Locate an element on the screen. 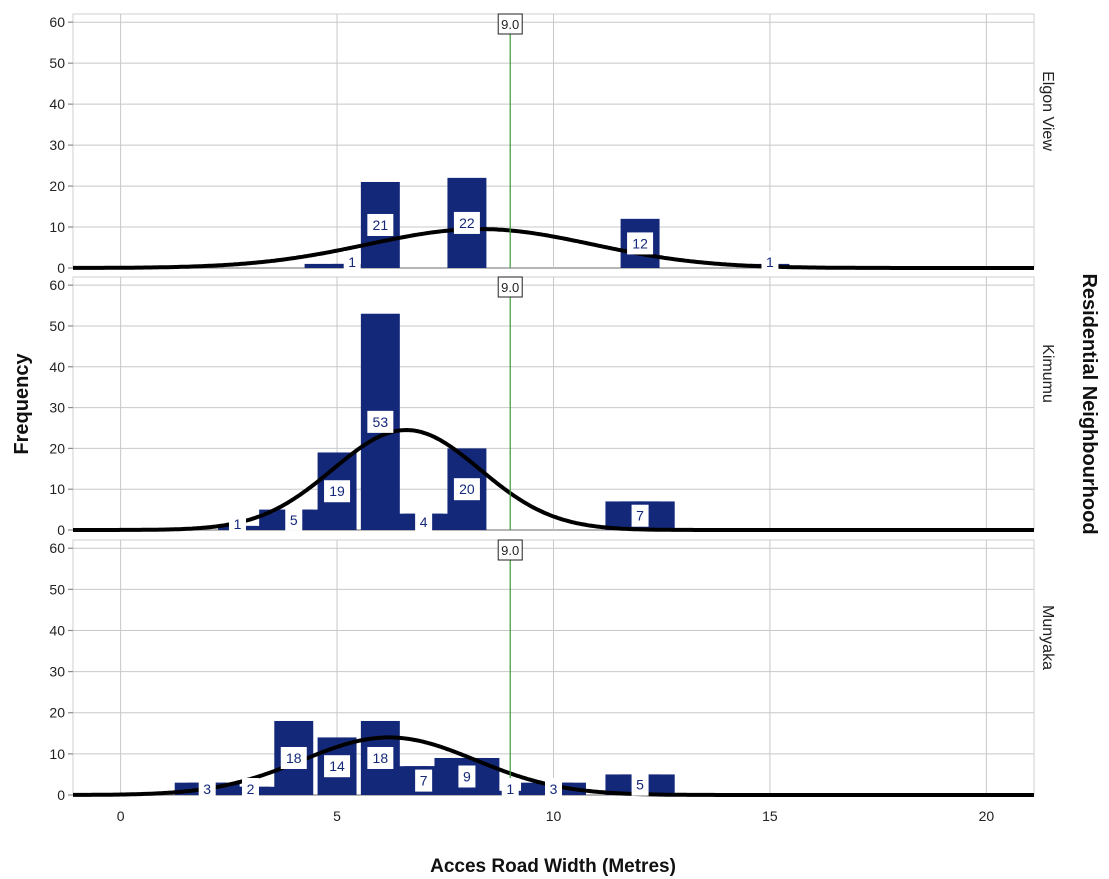 The image size is (1109, 879). x-axis-title: Acces Road Width (Metres) is located at coordinates (553, 866).